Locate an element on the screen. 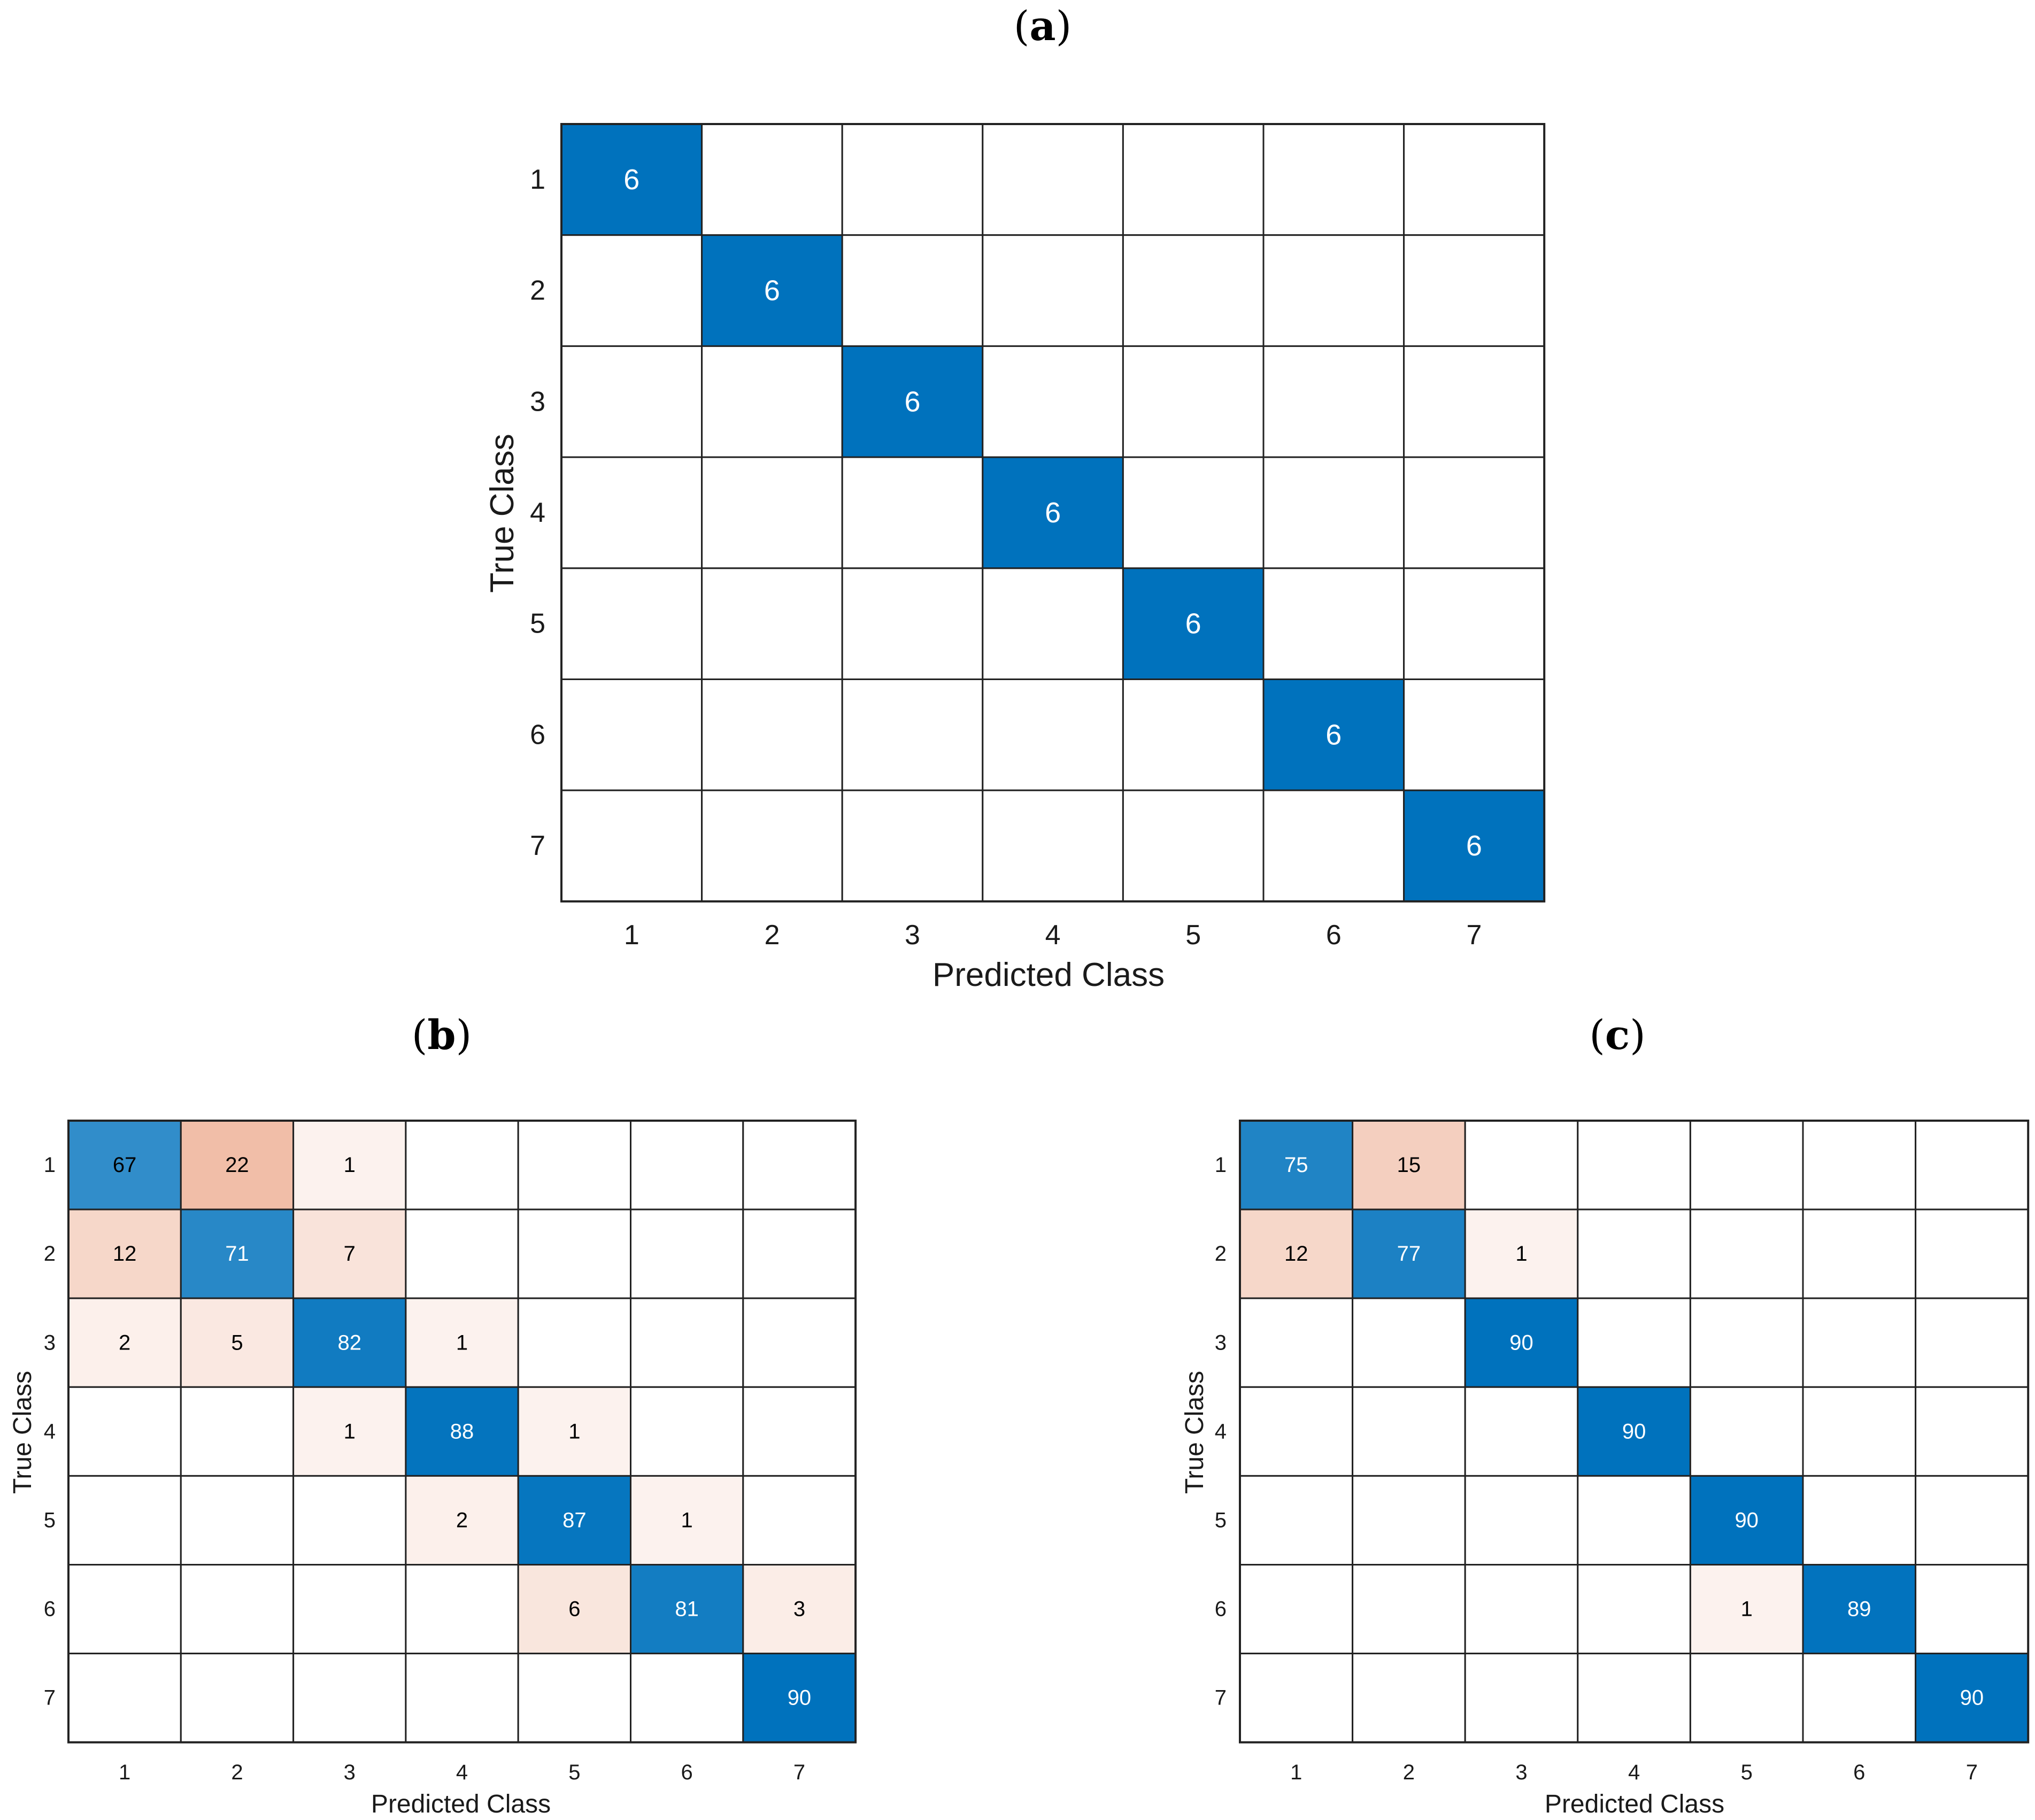 This screenshot has height=1820, width=2035. matrix-cell-r5-c4 is located at coordinates (462, 1520).